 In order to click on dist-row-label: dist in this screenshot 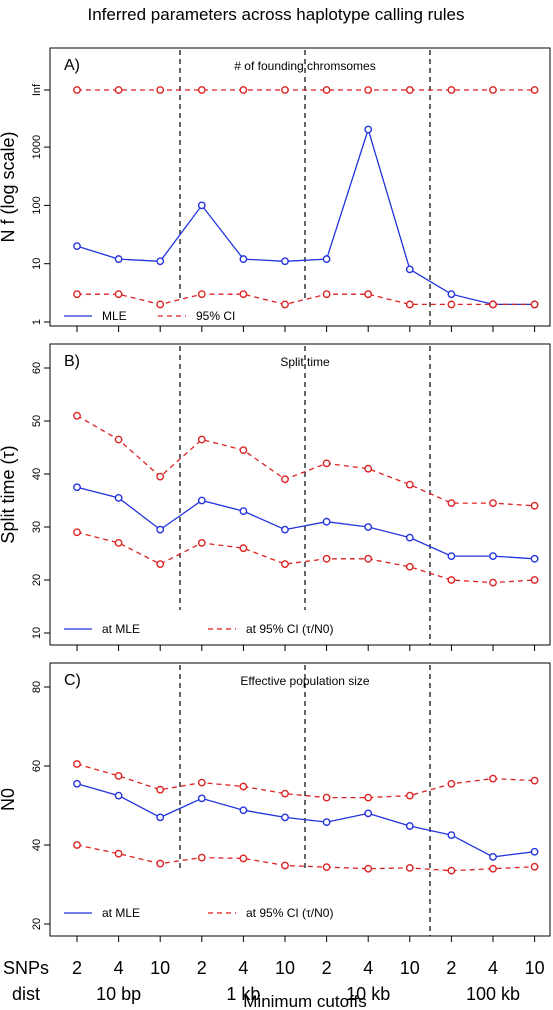, I will do `click(26, 994)`.